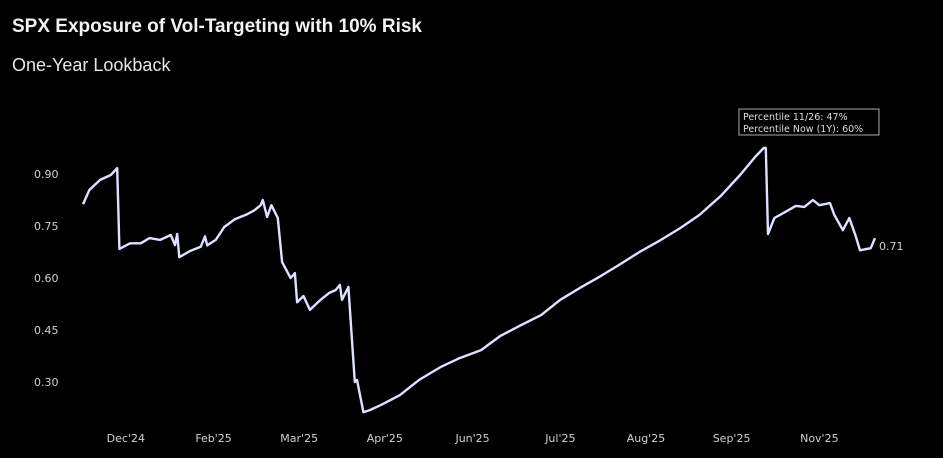  What do you see at coordinates (732, 438) in the screenshot?
I see `x-tick-label: Sep'25` at bounding box center [732, 438].